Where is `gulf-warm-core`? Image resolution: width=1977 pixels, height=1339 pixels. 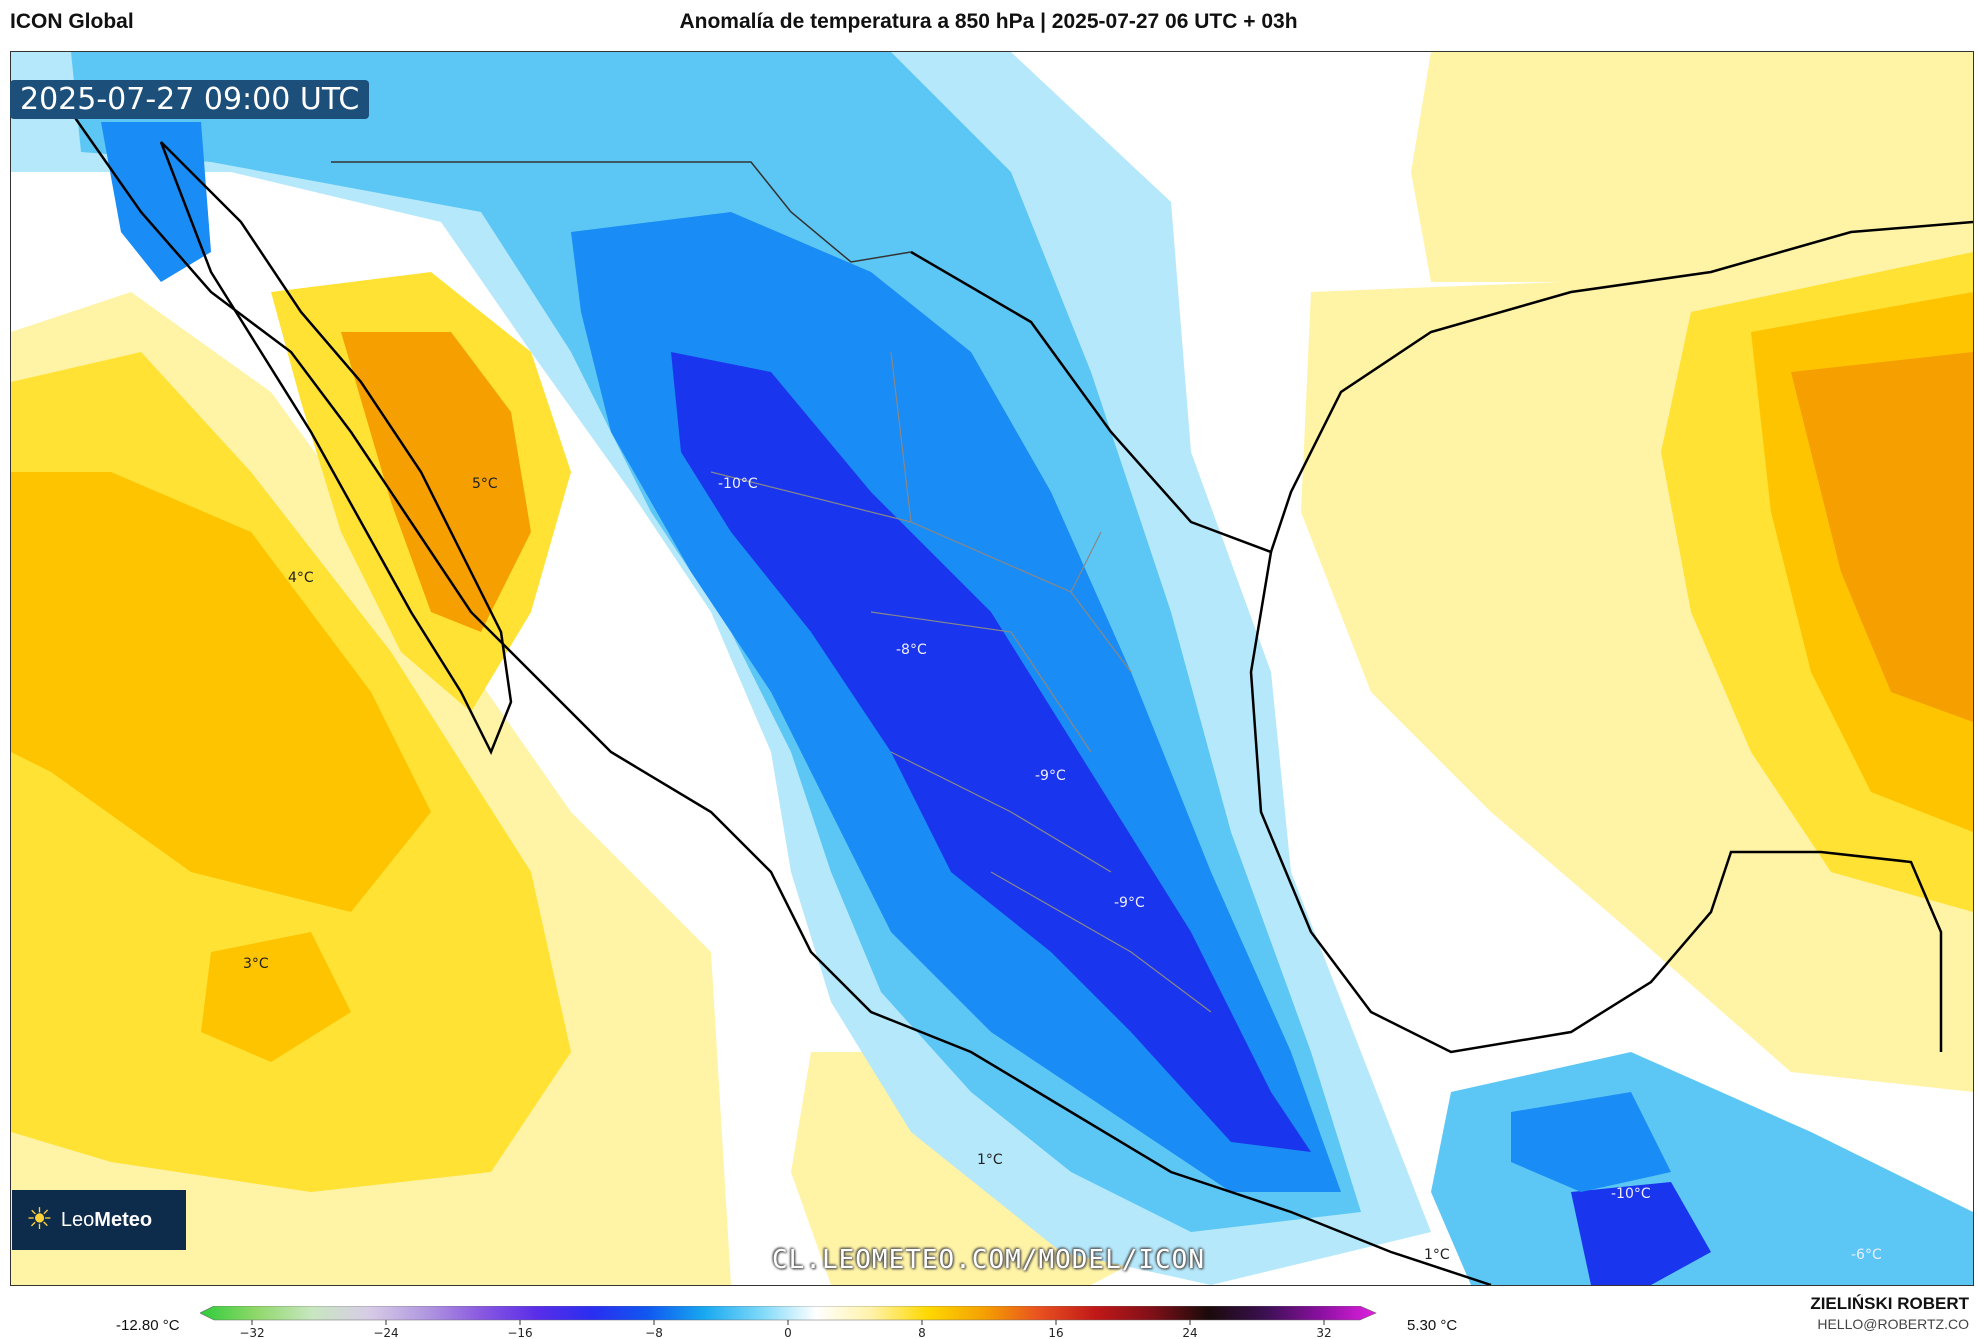 gulf-warm-core is located at coordinates (1882, 537).